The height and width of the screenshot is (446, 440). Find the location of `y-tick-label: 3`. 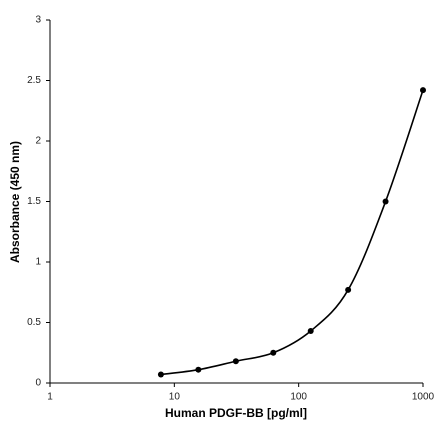

y-tick-label: 3 is located at coordinates (38, 20).